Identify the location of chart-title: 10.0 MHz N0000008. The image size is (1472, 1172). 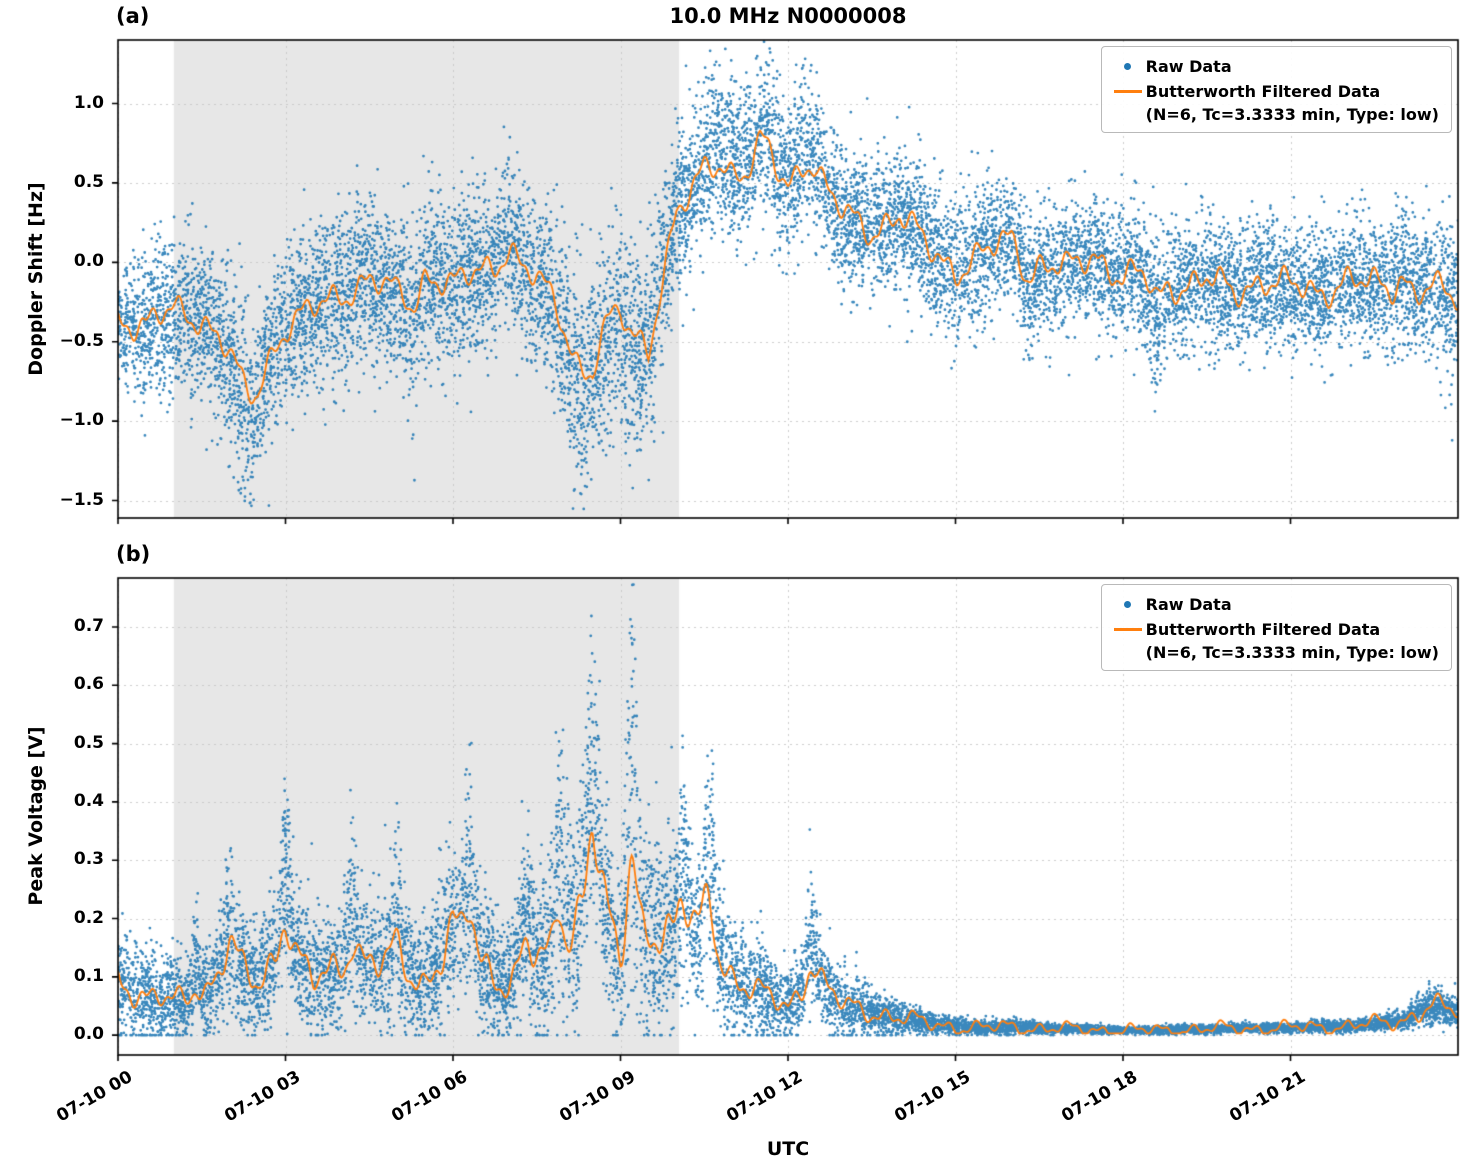
(788, 16).